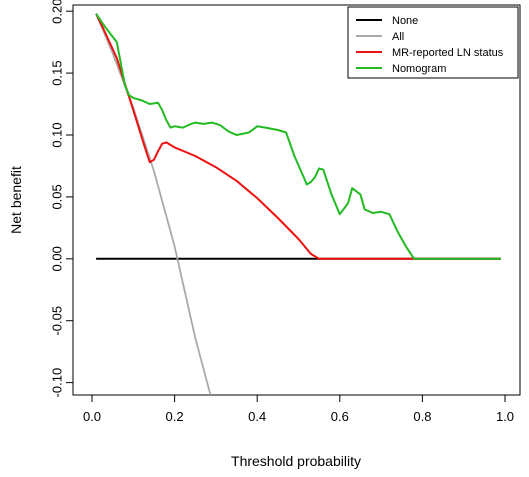 The image size is (529, 477). What do you see at coordinates (505, 416) in the screenshot?
I see `x-tick-label: 1.0` at bounding box center [505, 416].